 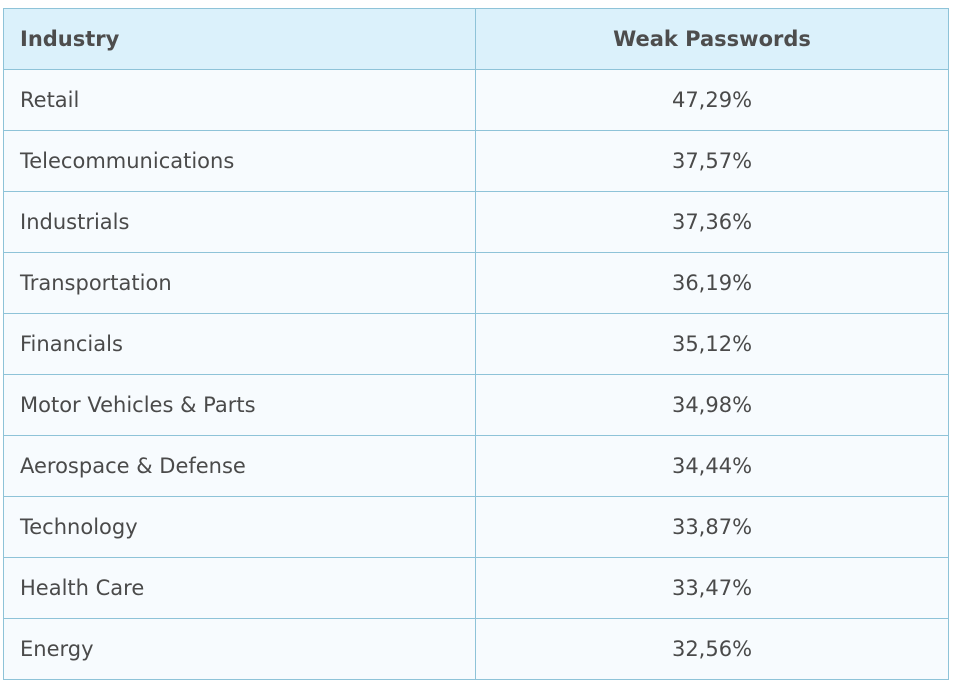 I want to click on cell-industry: Energy, so click(x=239, y=649).